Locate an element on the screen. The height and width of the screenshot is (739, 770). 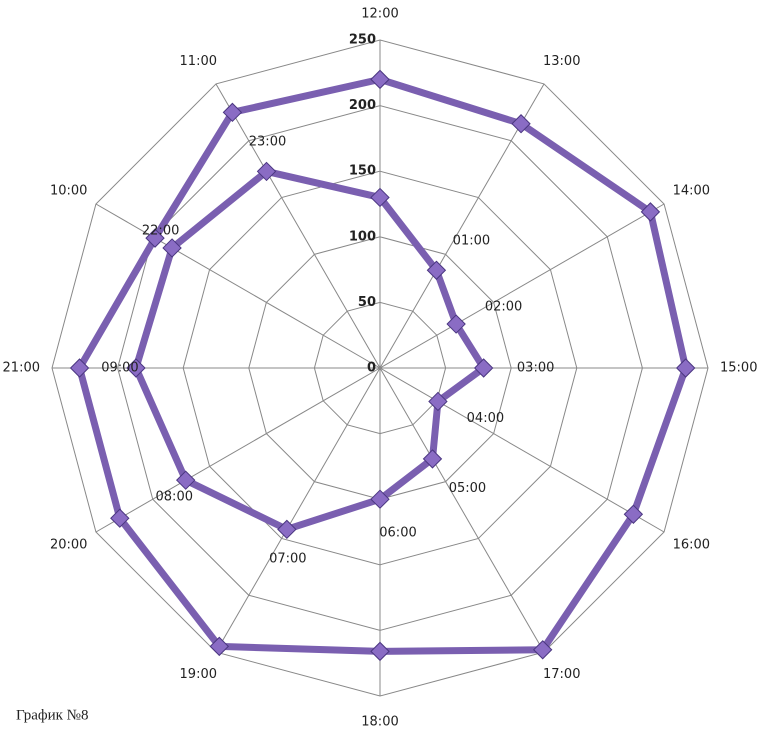
point-label: 19:00 is located at coordinates (198, 674).